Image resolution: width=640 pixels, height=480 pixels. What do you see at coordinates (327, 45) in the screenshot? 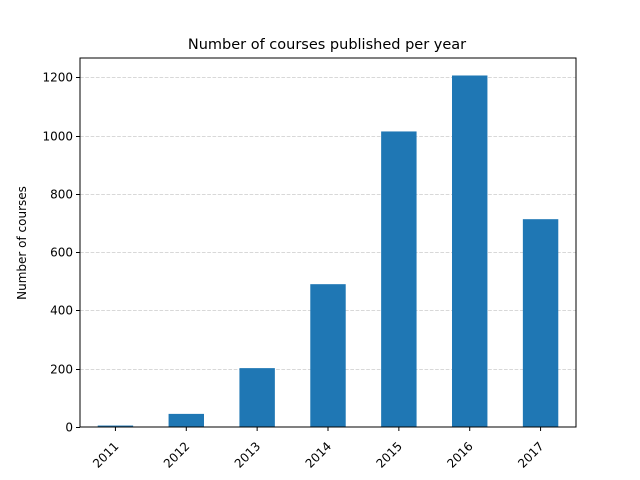
I see `chart-title: Number of courses published per year` at bounding box center [327, 45].